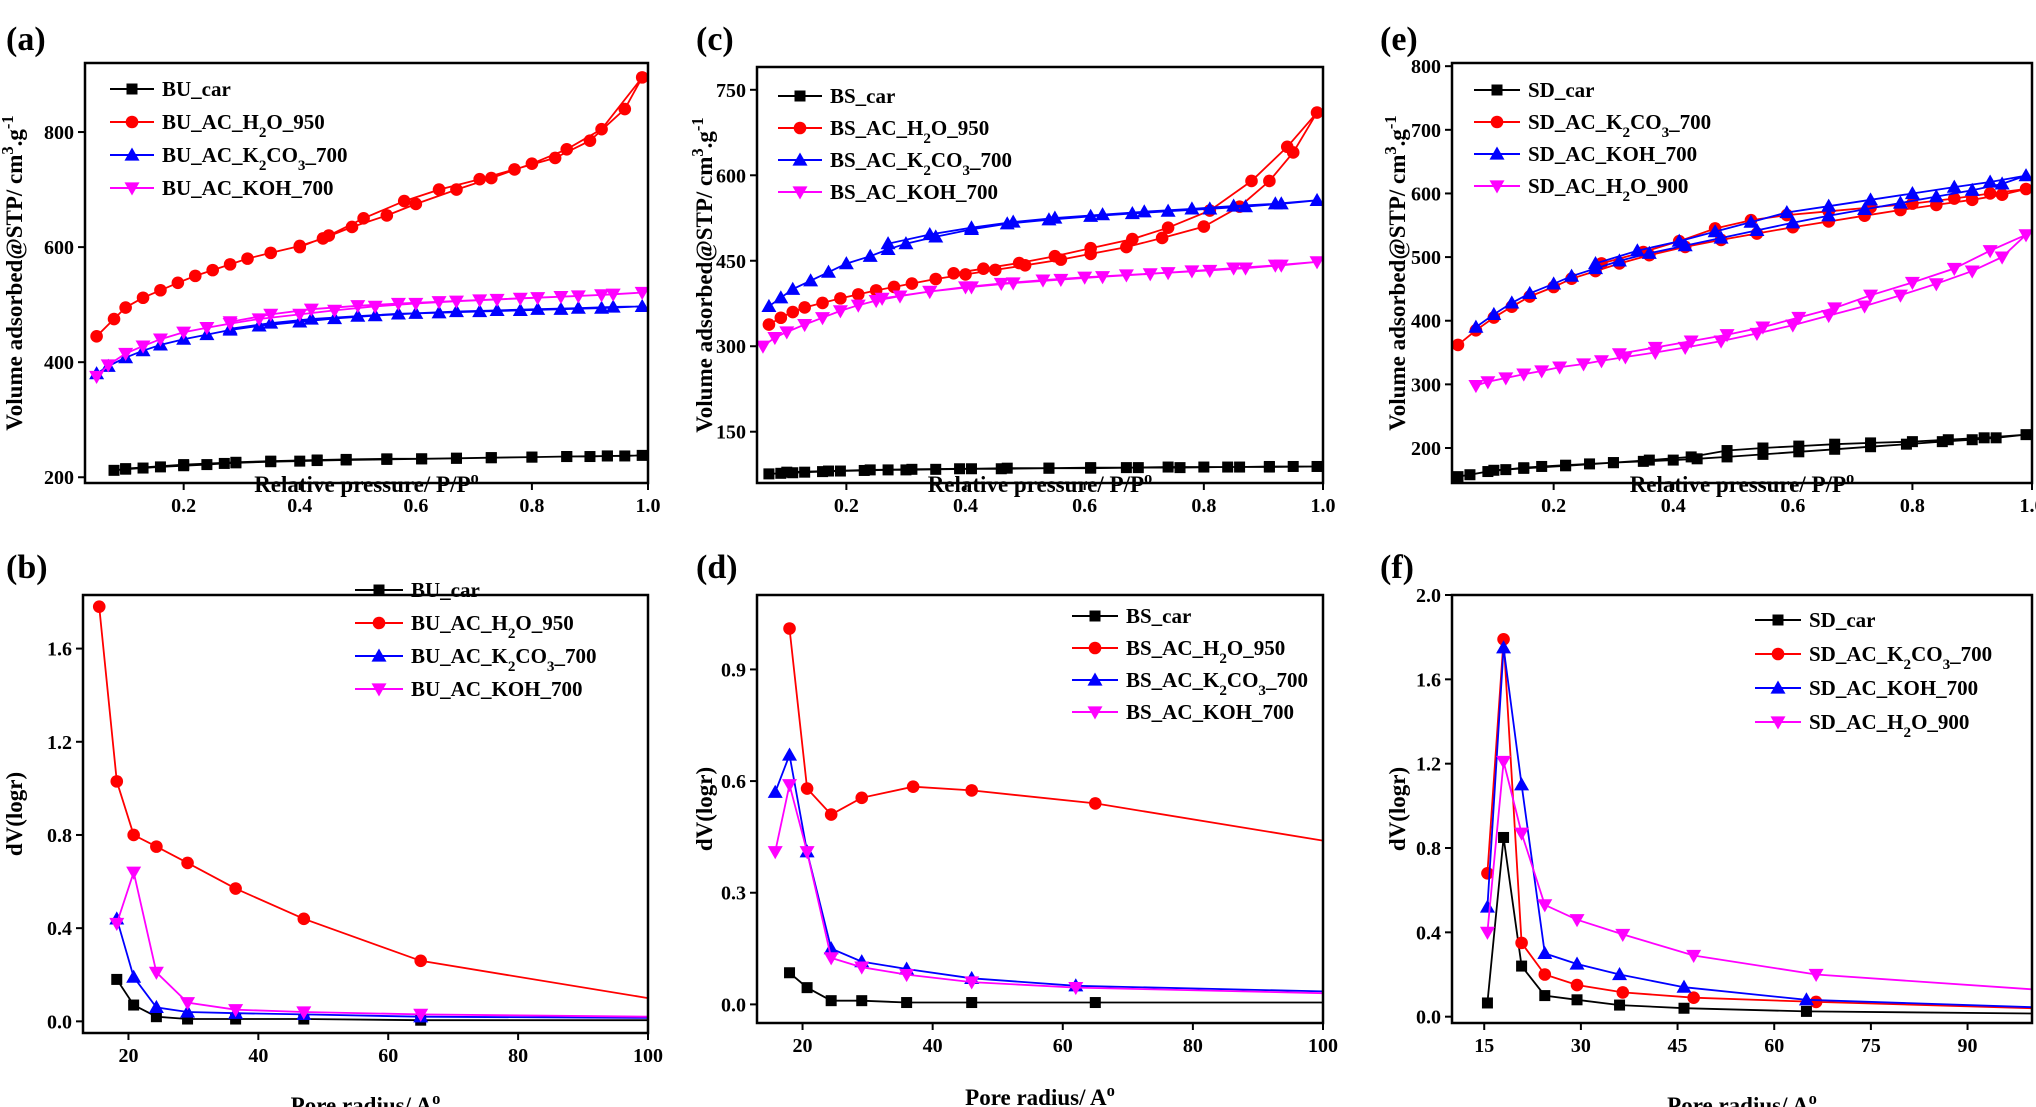  I want to click on legend-label: SD_AC_K2CO3_700, so click(1900, 657).